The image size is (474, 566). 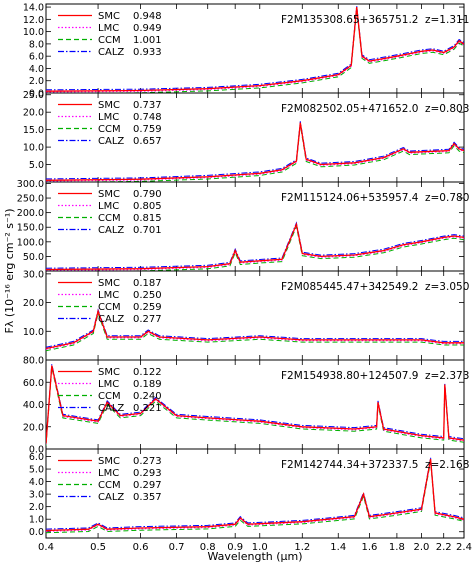 What do you see at coordinates (147, 40) in the screenshot?
I see `legend-value: 1.001` at bounding box center [147, 40].